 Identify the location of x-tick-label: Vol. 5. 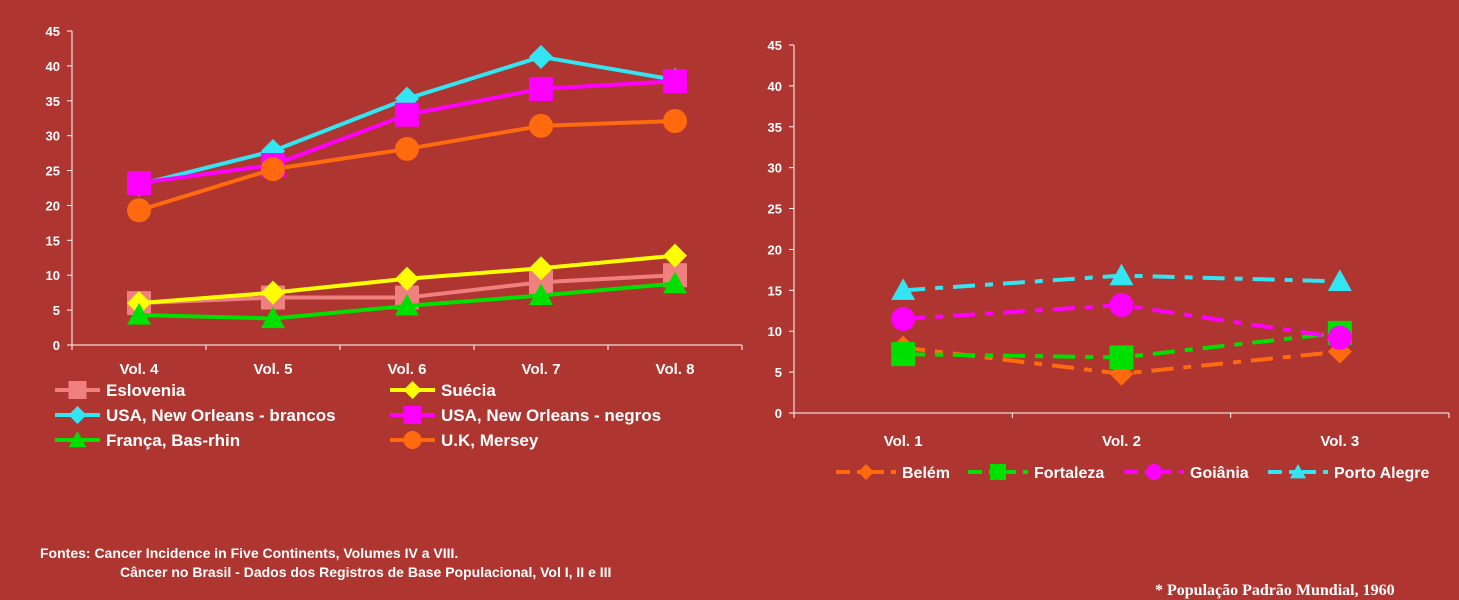
(273, 369).